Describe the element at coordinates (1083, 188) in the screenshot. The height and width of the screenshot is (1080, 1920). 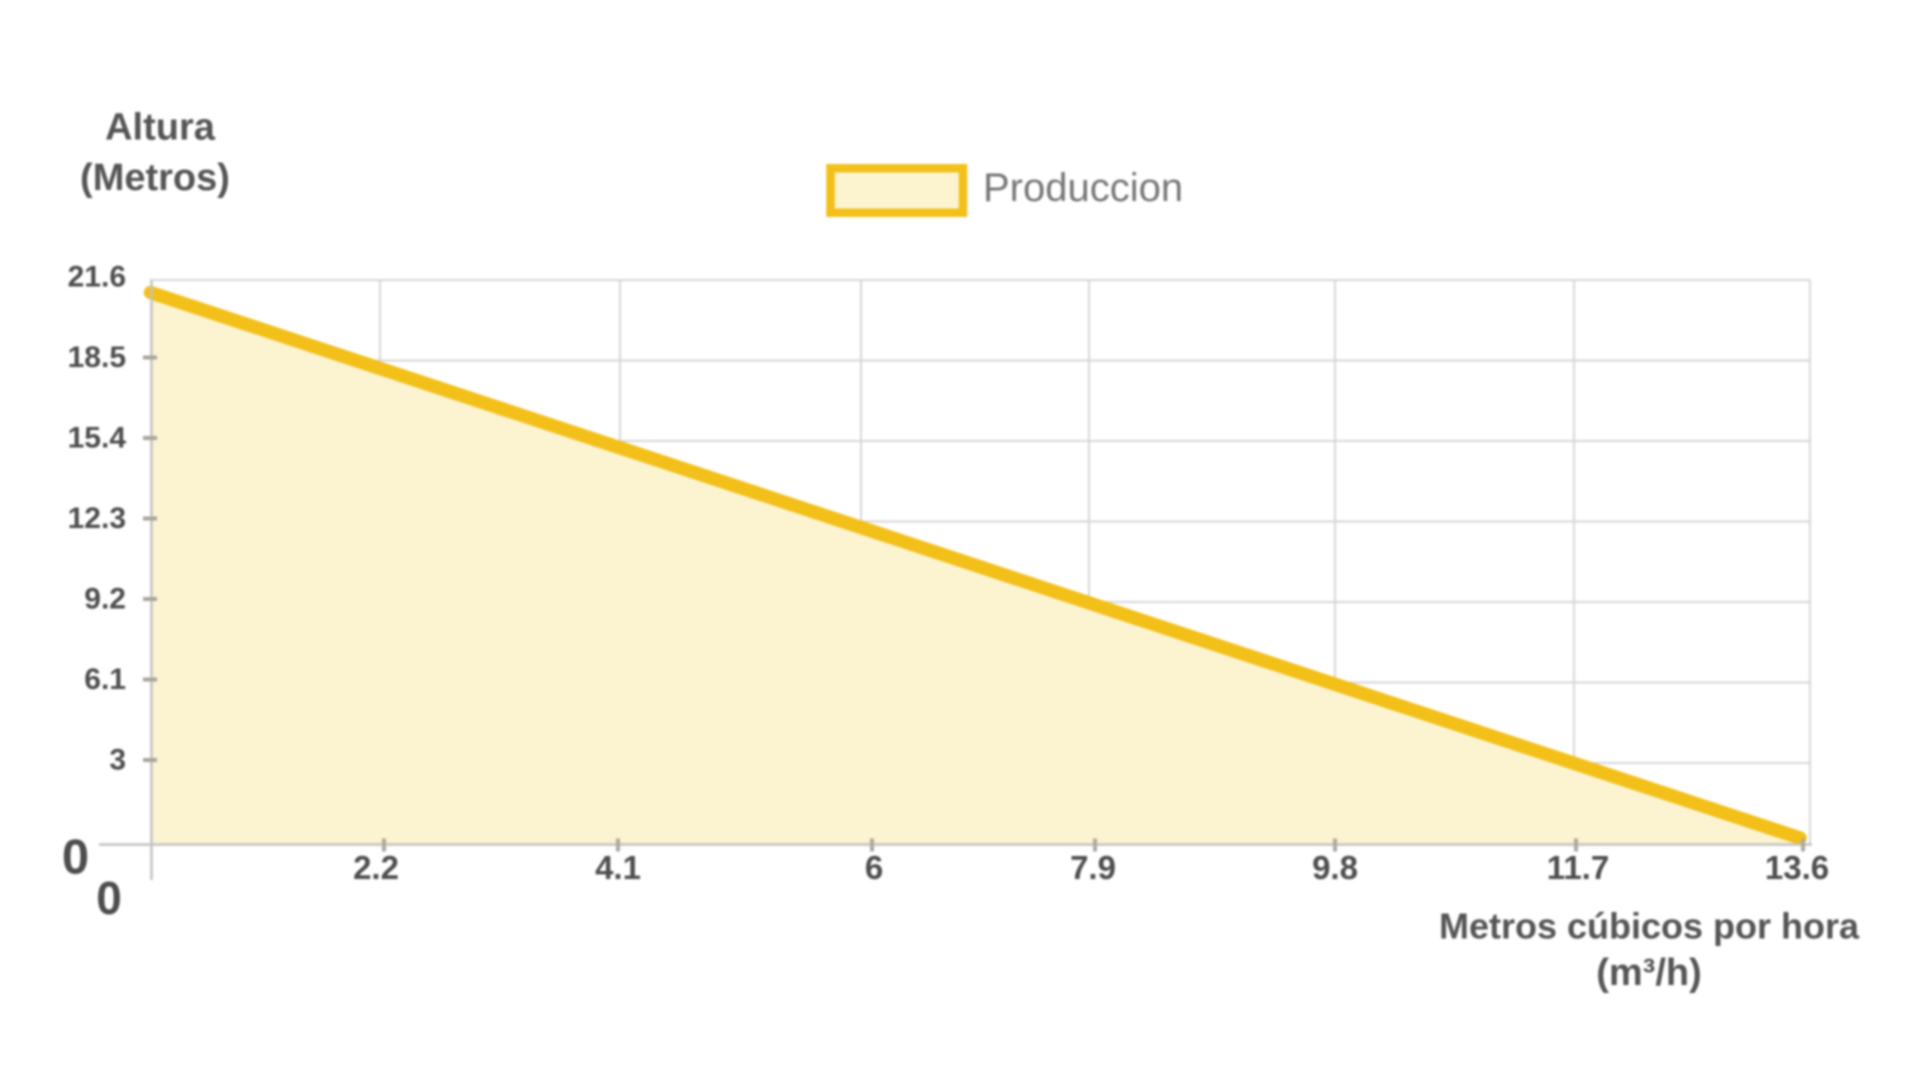
I see `svg-text: Produccion` at that location.